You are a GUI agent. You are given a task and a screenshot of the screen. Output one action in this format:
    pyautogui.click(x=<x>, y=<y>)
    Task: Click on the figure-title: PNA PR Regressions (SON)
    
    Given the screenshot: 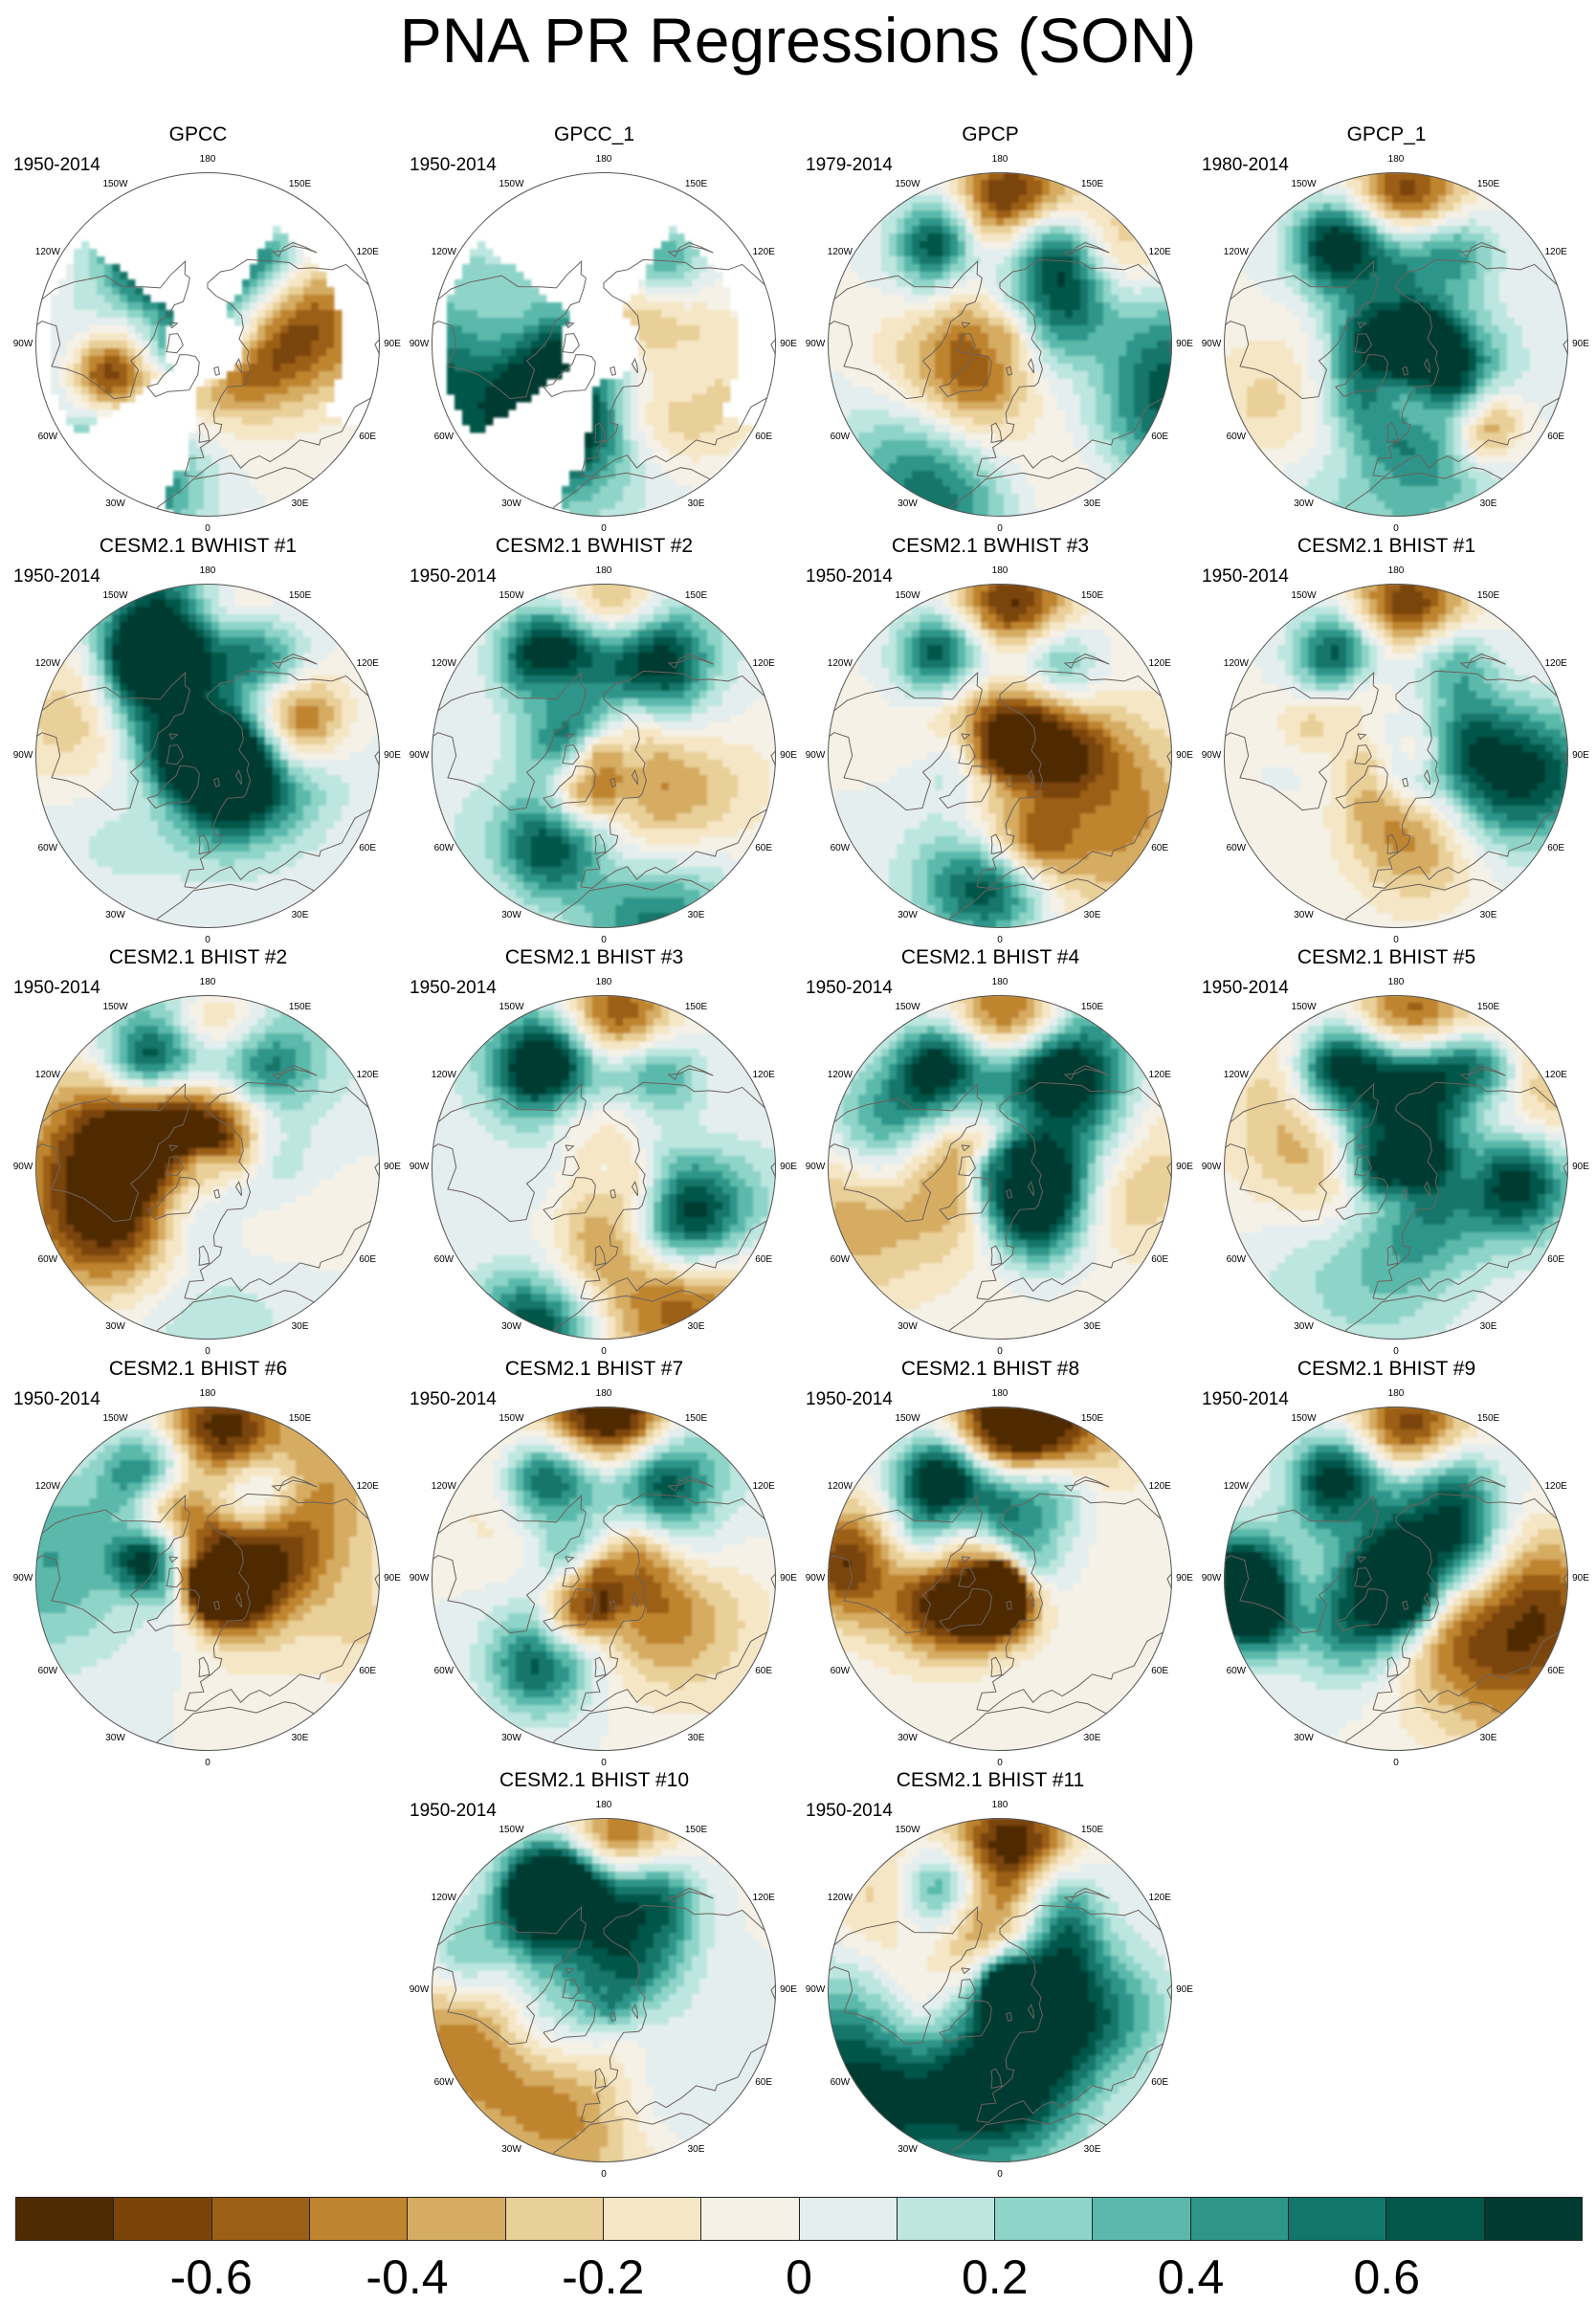 What is the action you would take?
    pyautogui.click(x=798, y=40)
    